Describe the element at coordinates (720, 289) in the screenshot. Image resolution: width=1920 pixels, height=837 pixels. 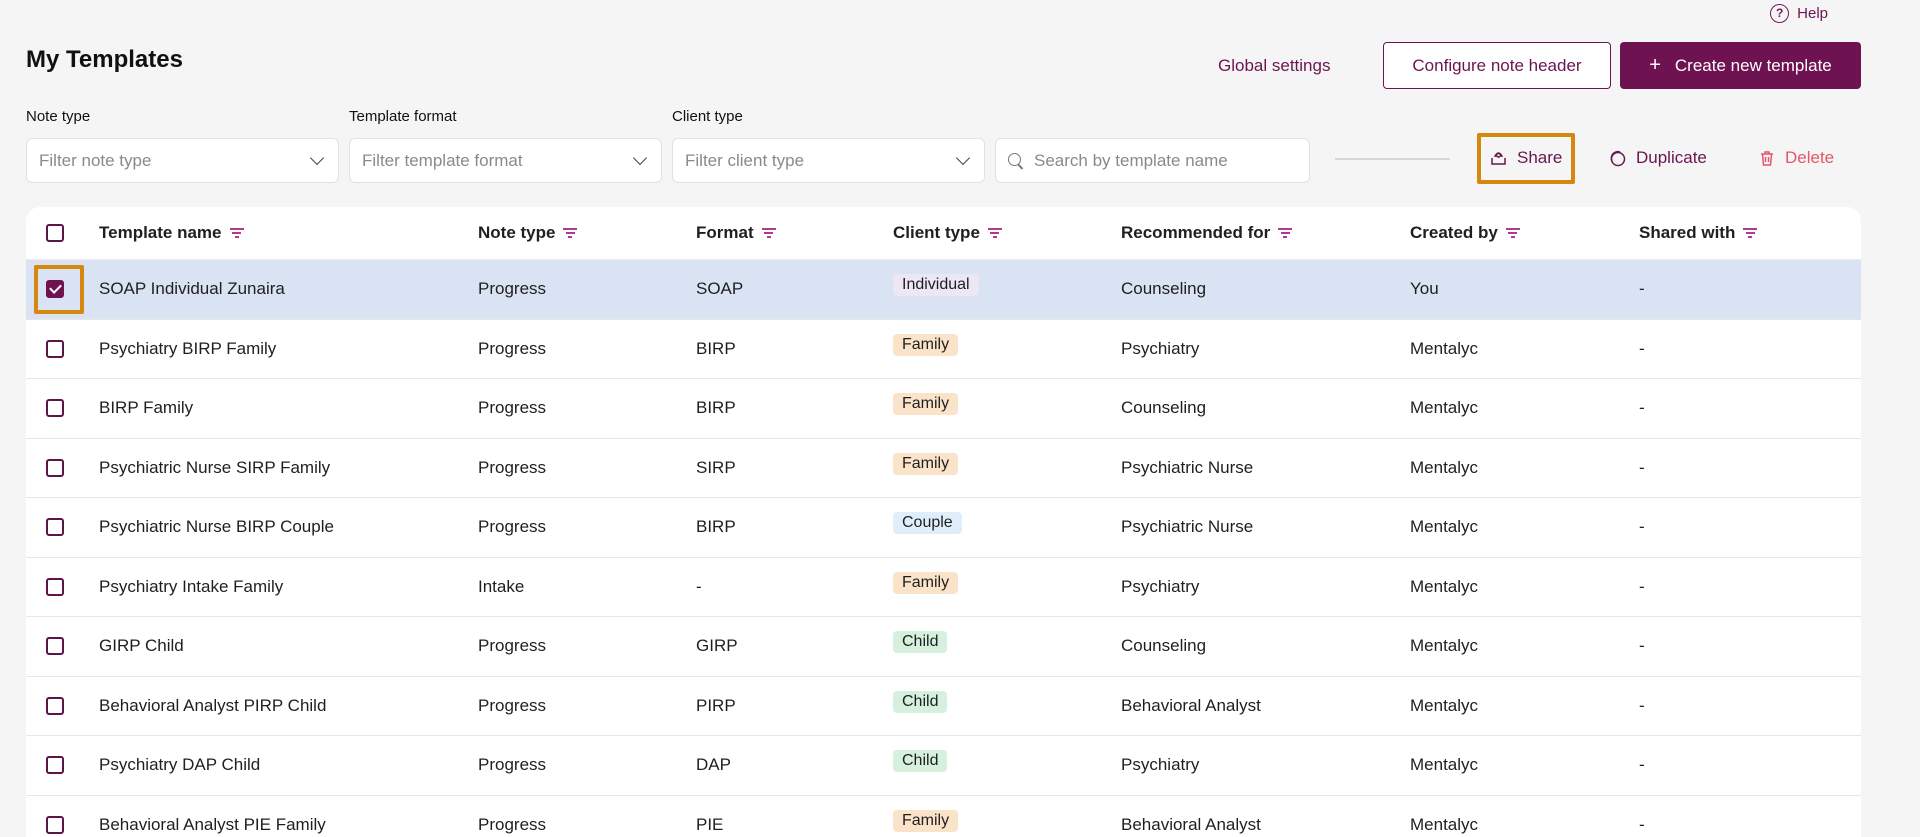
I see `format: SOAP` at that location.